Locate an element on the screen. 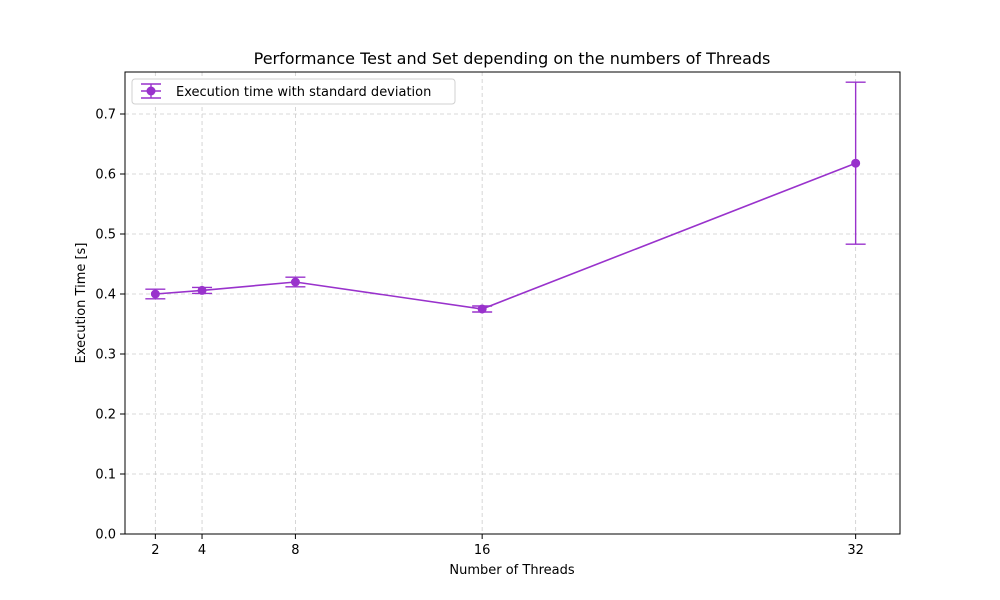 The width and height of the screenshot is (1000, 600). y-tick-label: 0.6 is located at coordinates (105, 175).